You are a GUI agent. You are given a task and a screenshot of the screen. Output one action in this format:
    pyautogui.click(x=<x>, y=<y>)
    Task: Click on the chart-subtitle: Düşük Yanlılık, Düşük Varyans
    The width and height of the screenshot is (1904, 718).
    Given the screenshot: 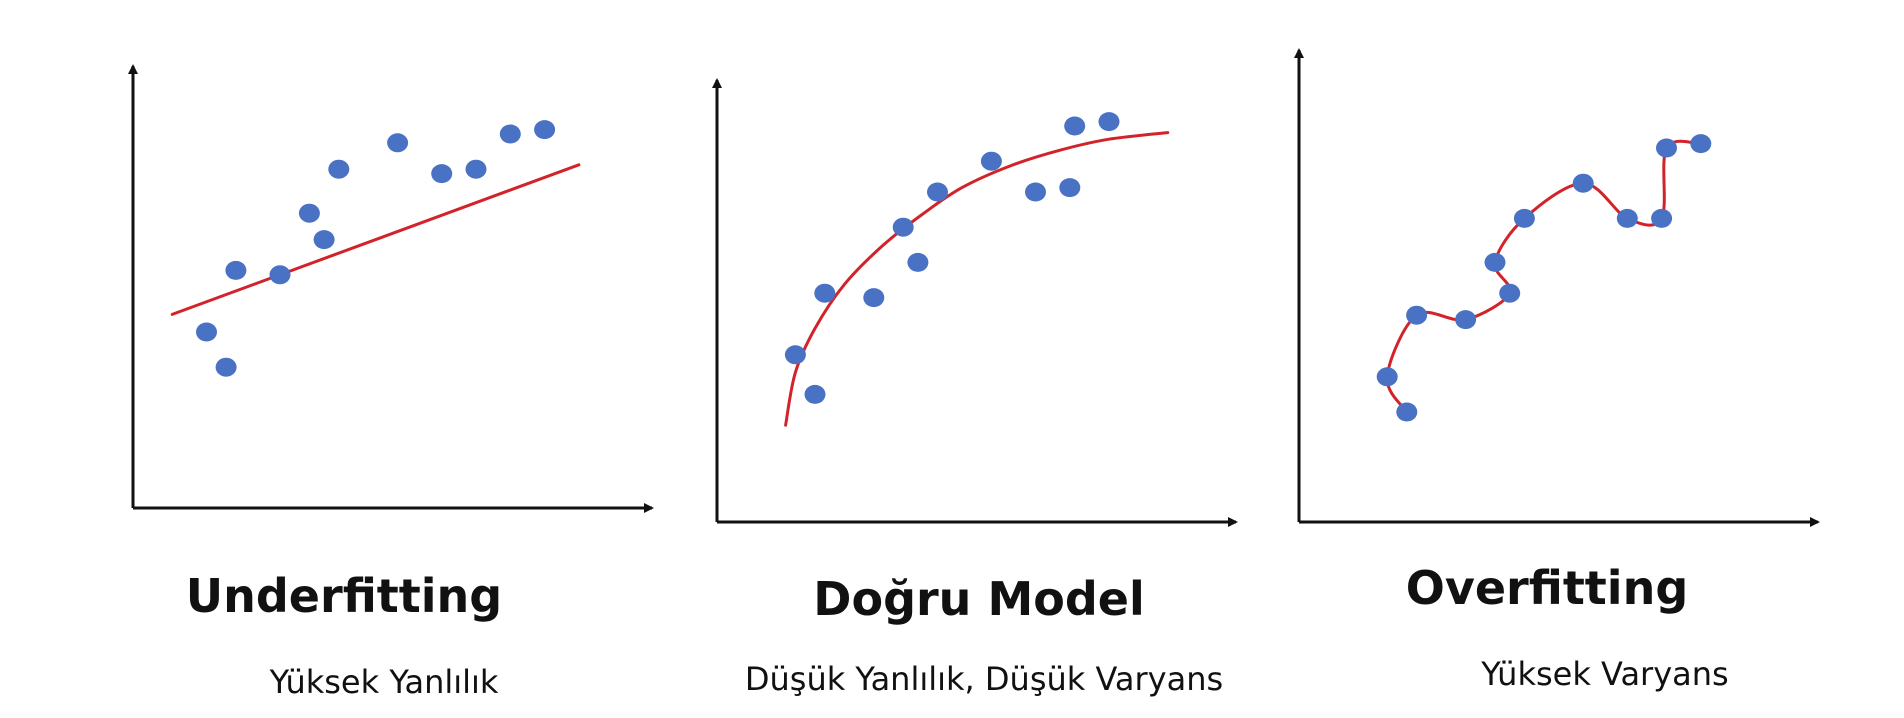 What is the action you would take?
    pyautogui.click(x=984, y=679)
    